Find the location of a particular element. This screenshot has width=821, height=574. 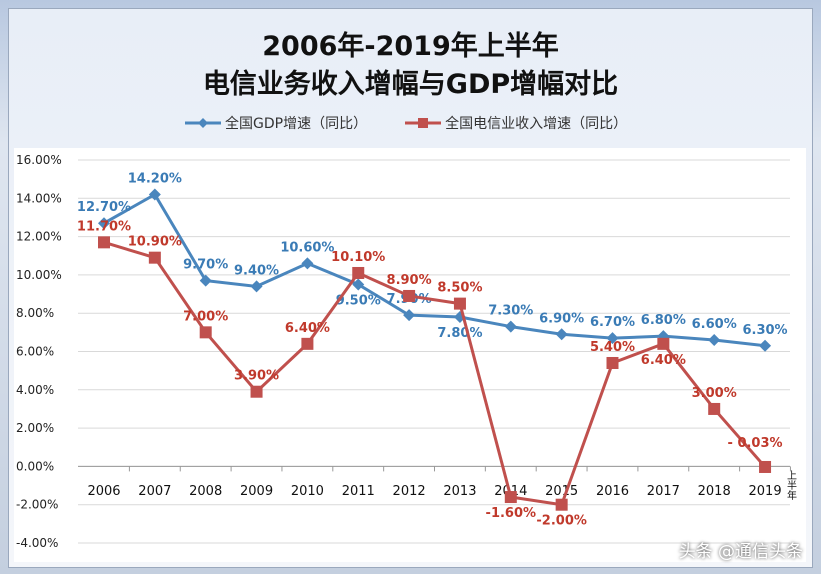

telecom-data-label: 11.70% is located at coordinates (104, 226).